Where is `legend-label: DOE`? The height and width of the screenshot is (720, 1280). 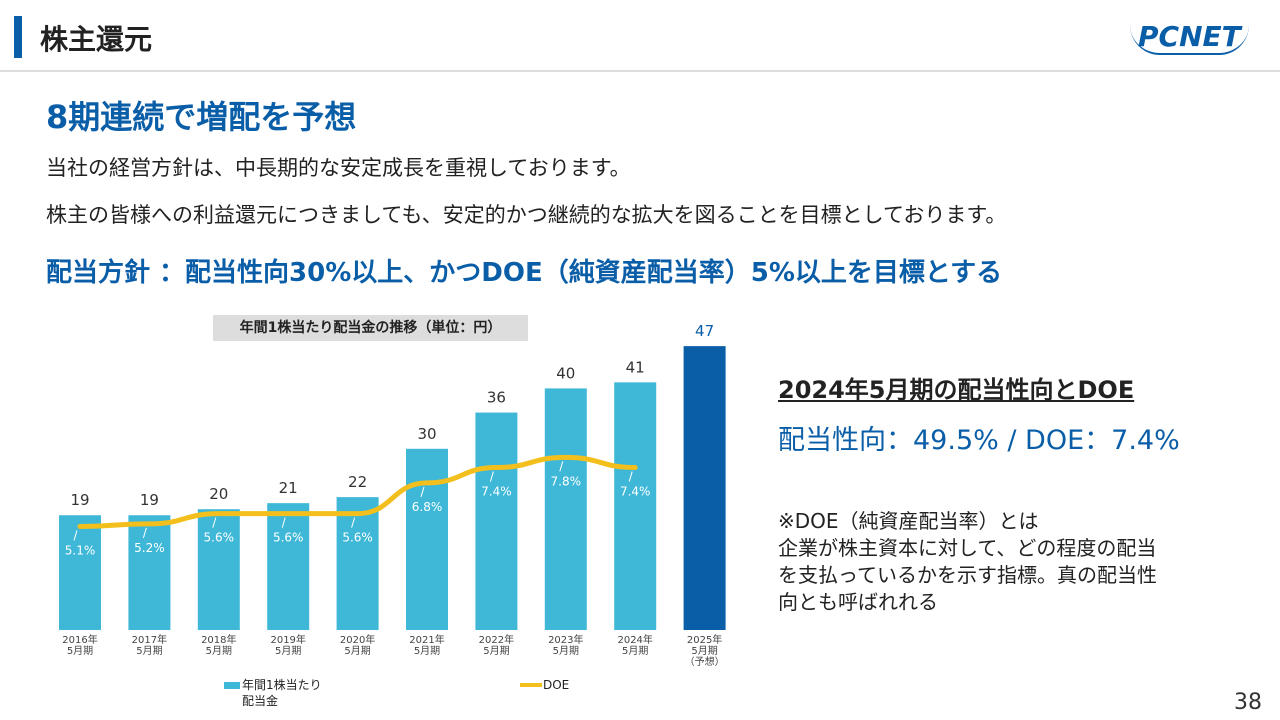
legend-label: DOE is located at coordinates (556, 685).